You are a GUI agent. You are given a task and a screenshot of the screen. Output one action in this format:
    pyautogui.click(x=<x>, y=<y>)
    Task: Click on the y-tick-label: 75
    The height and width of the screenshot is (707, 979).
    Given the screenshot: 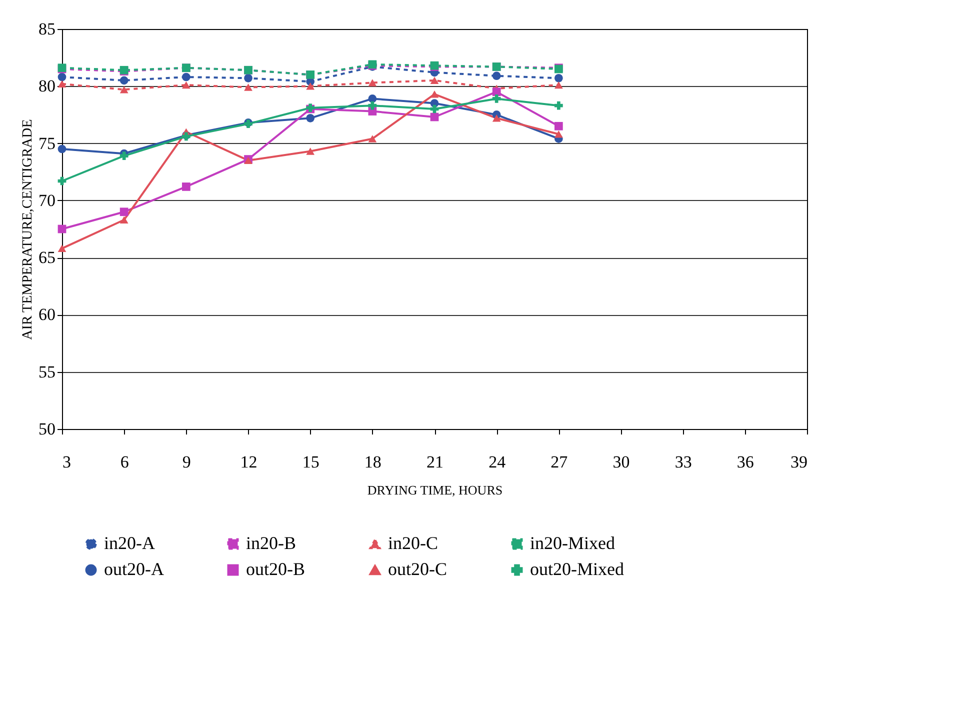 What is the action you would take?
    pyautogui.click(x=47, y=143)
    